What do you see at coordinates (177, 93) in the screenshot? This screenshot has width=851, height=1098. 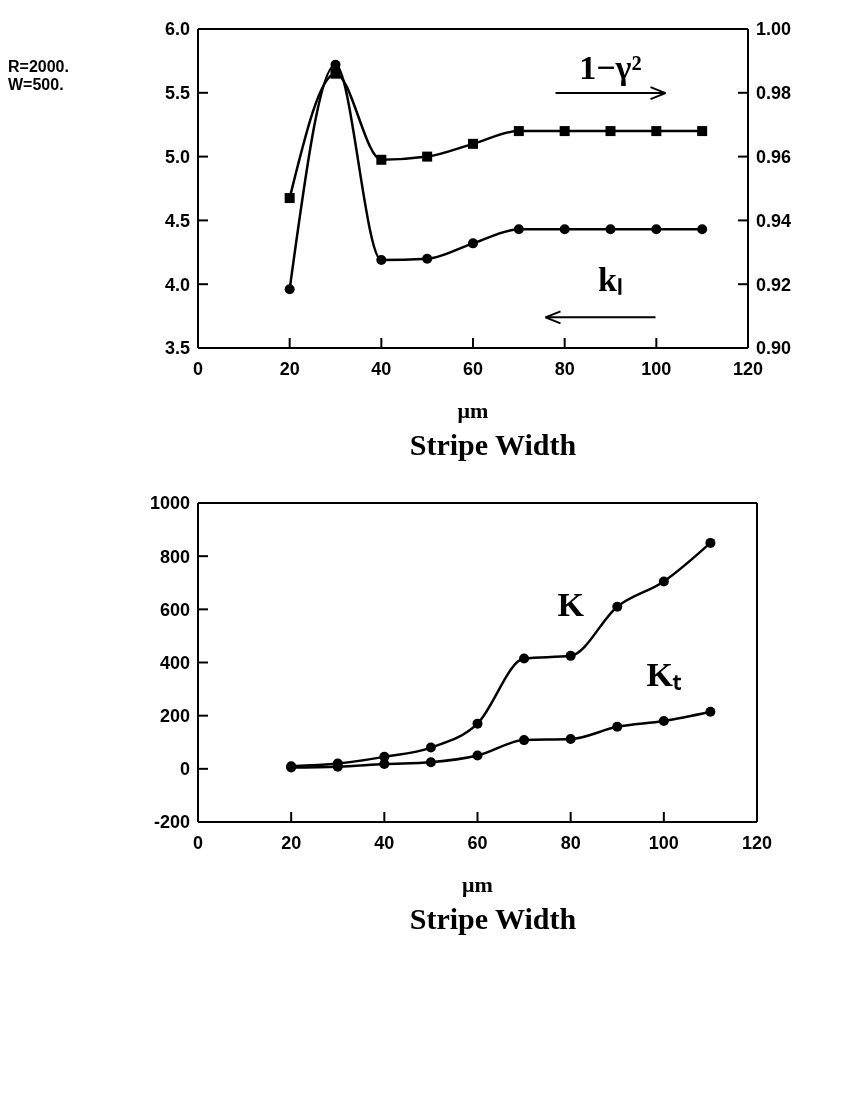 I see `y-tick-label: 5.5` at bounding box center [177, 93].